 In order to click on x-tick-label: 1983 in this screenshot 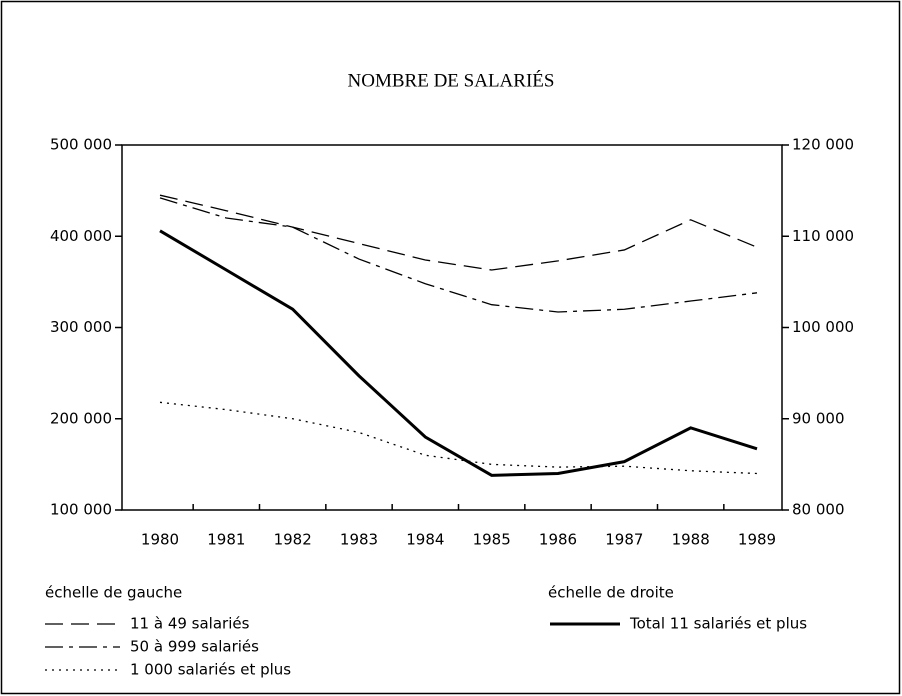, I will do `click(359, 540)`.